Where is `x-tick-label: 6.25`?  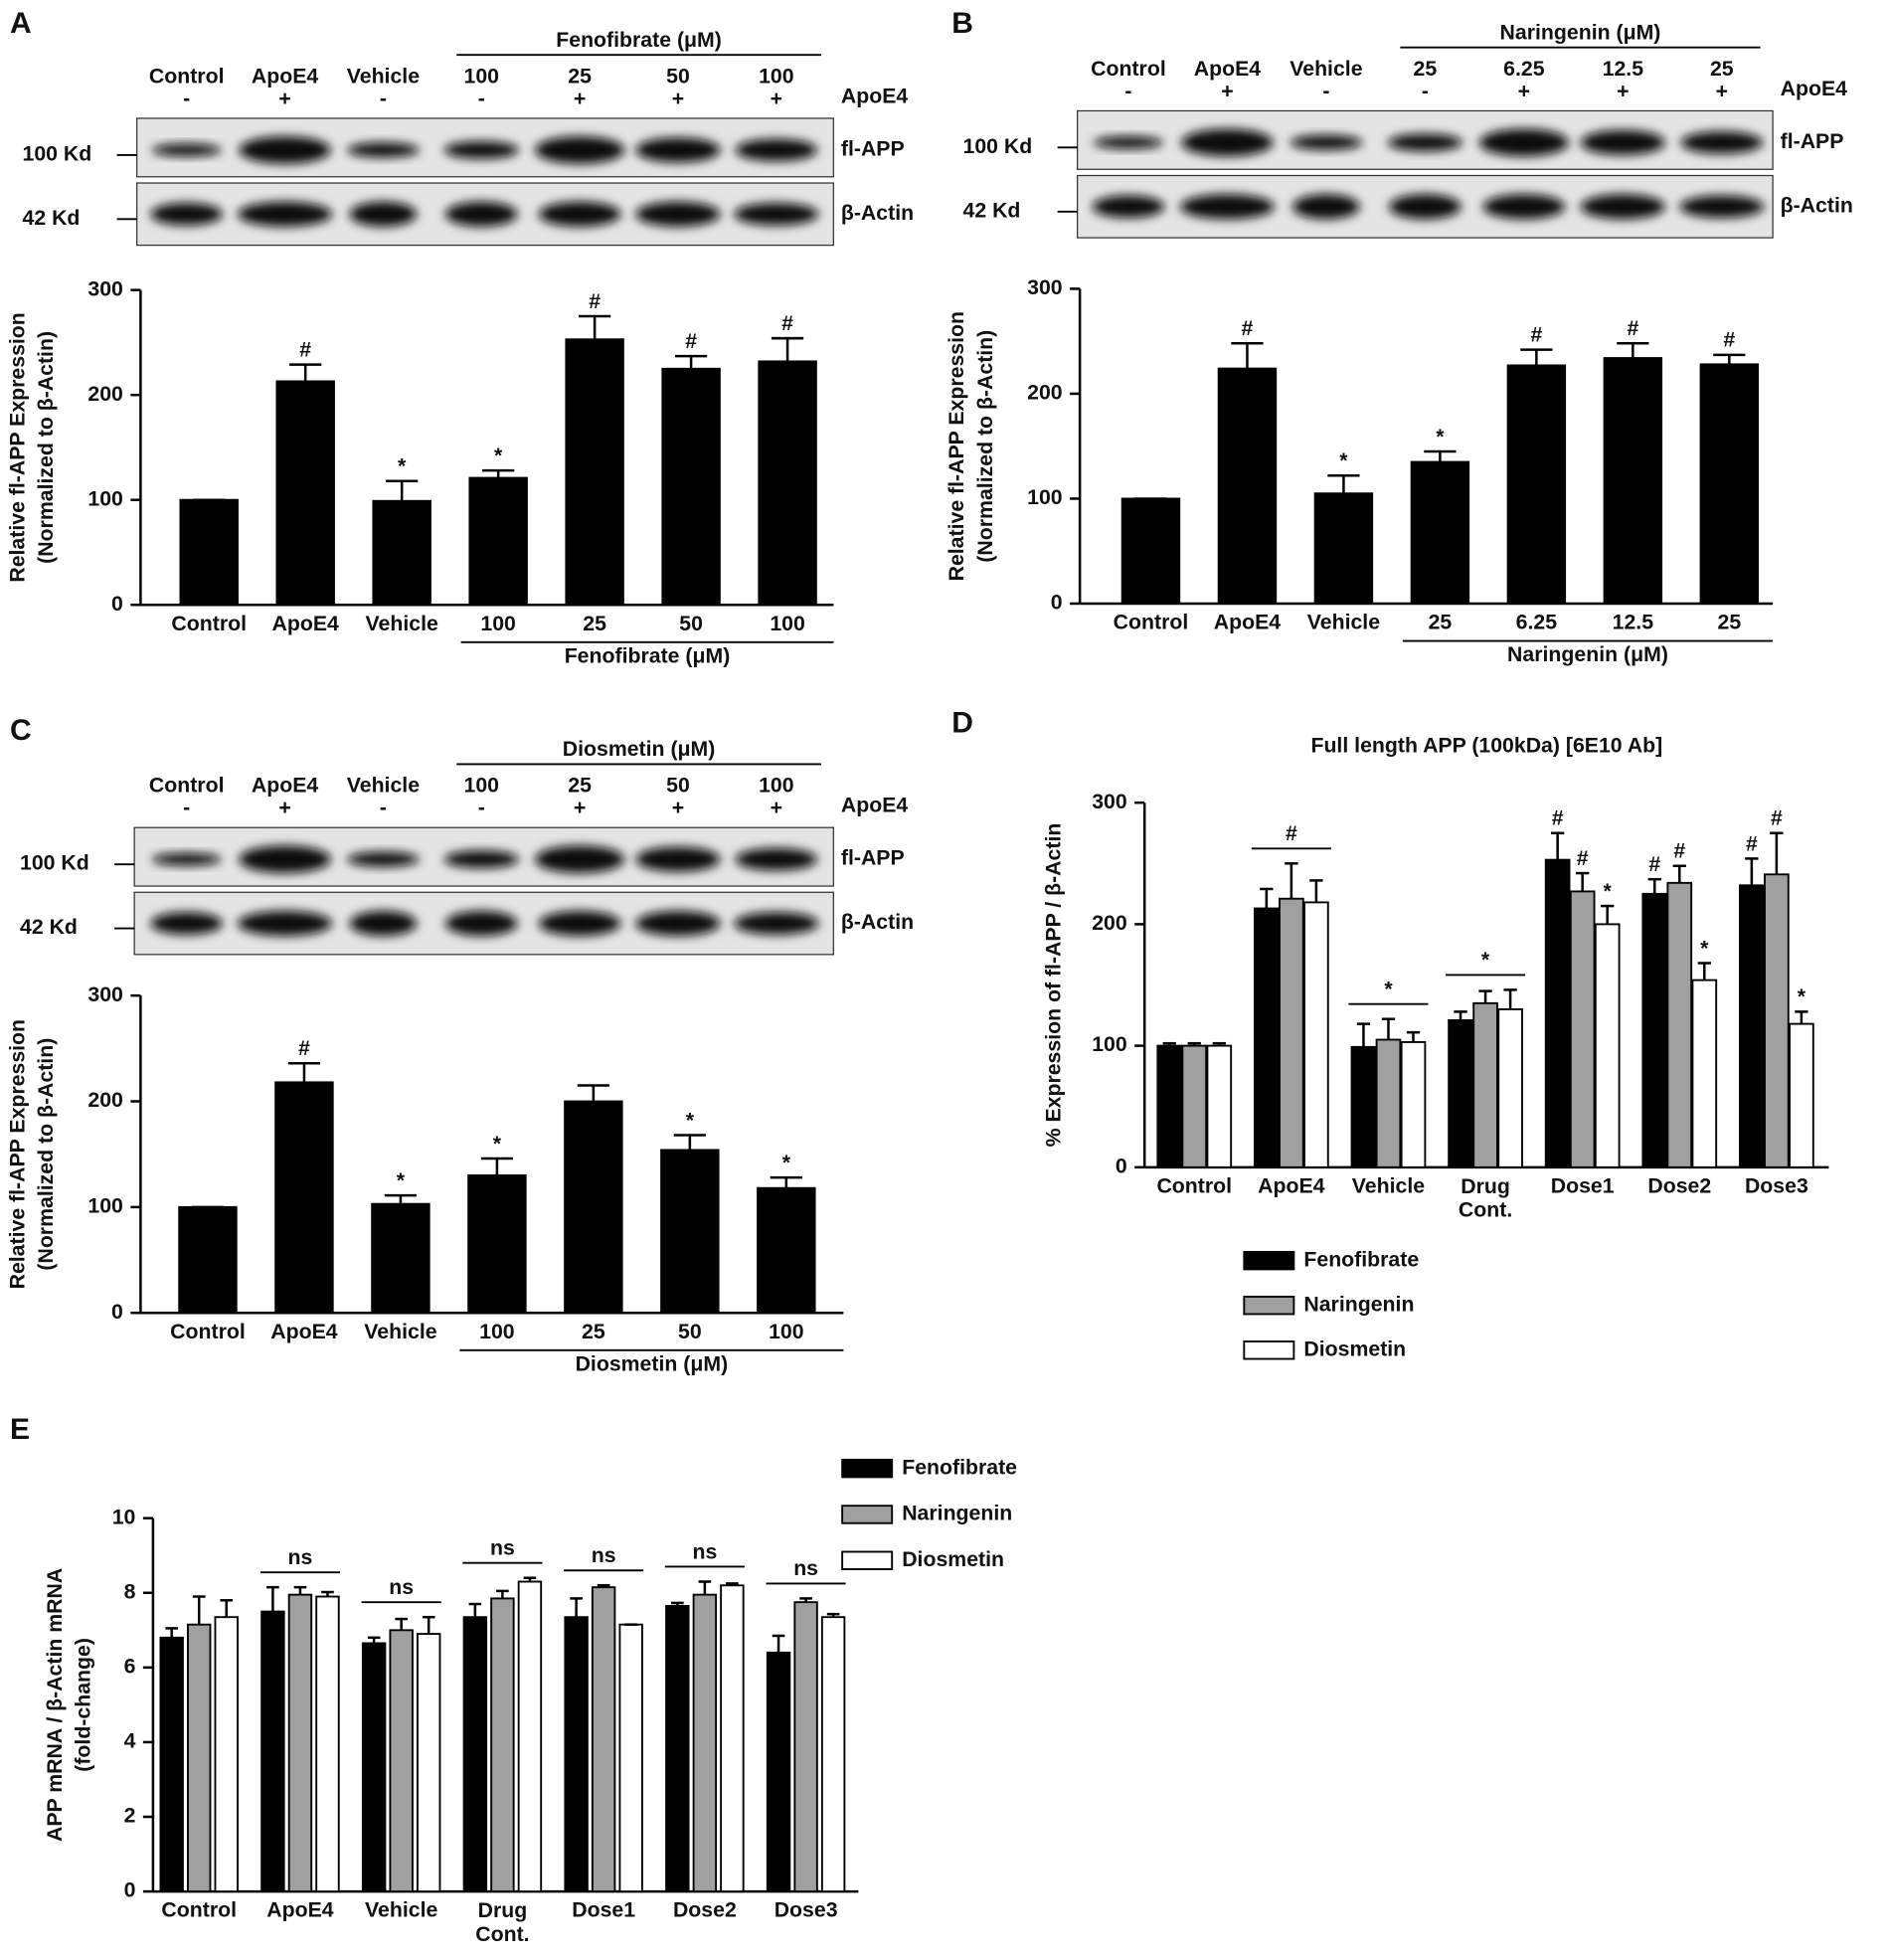 x-tick-label: 6.25 is located at coordinates (1537, 622).